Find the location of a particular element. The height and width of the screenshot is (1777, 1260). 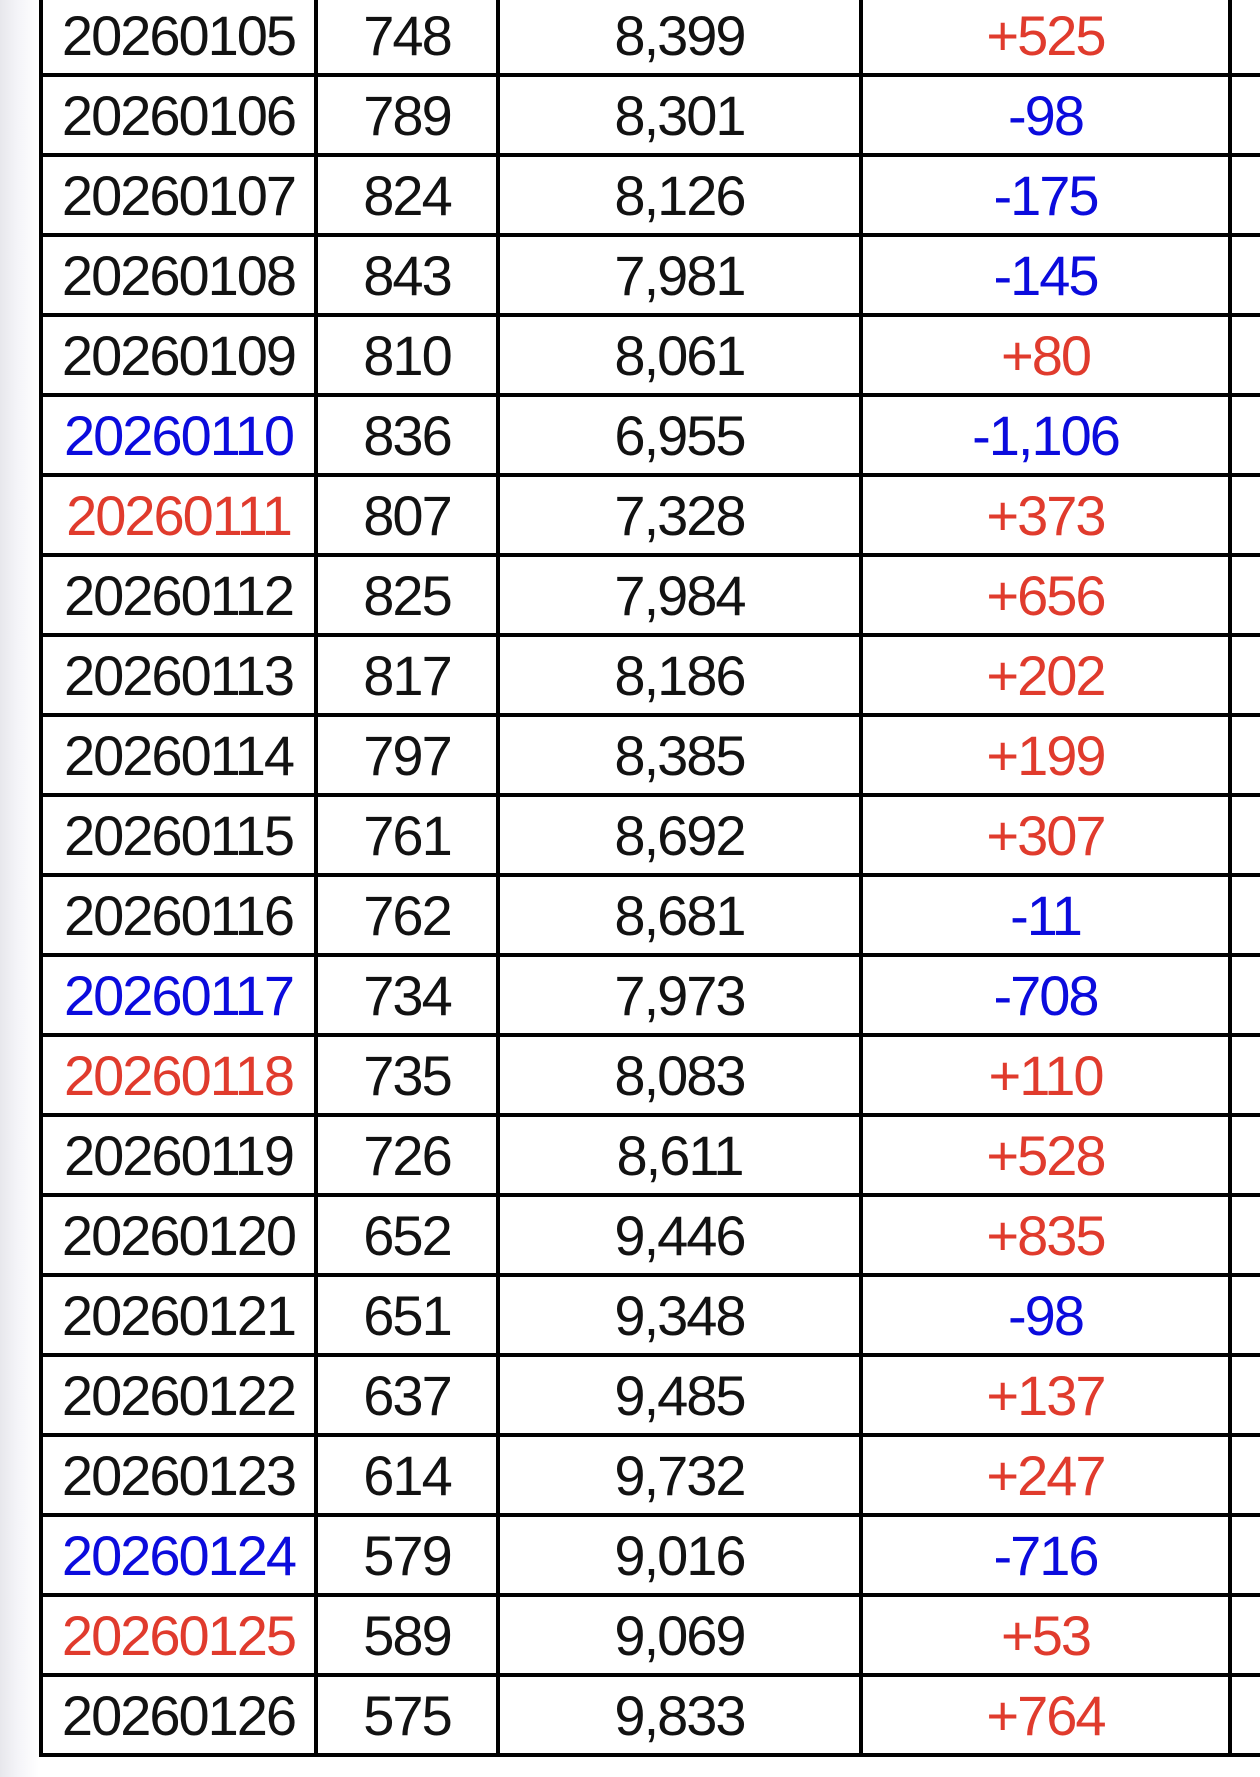

change-cell: +307 is located at coordinates (1045, 835).